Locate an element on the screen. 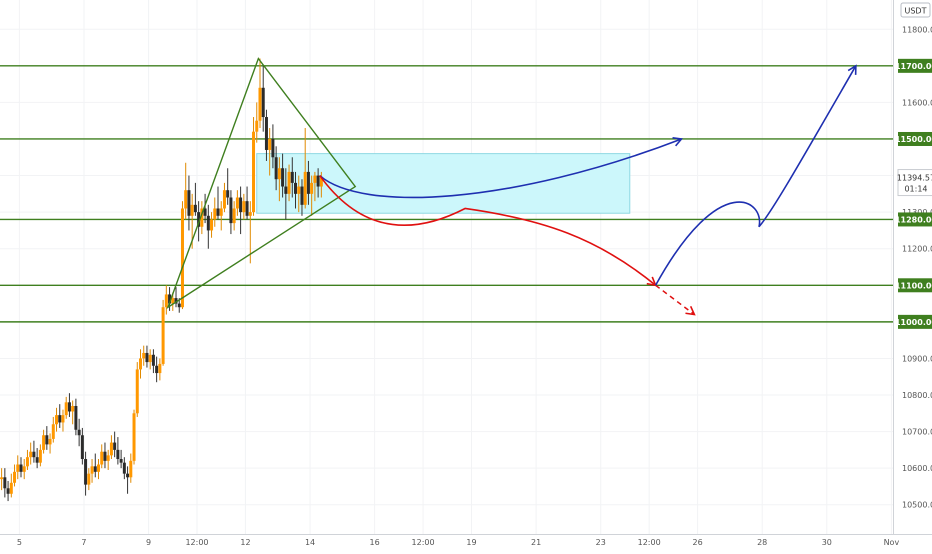  triangle-pattern is located at coordinates (261, 183).